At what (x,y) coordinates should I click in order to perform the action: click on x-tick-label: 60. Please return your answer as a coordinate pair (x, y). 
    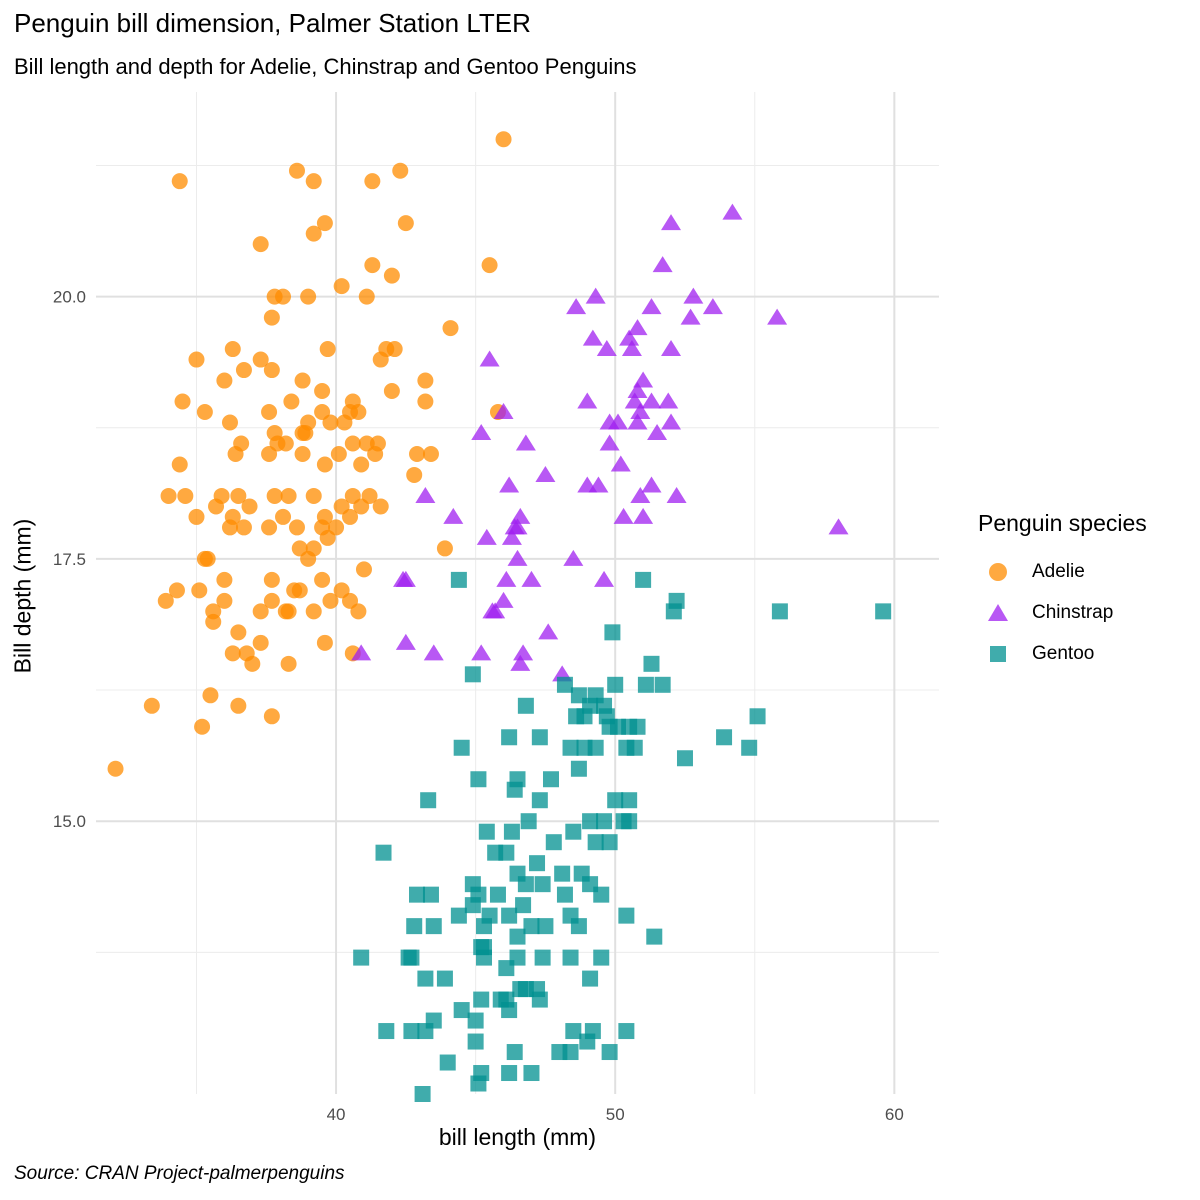
    Looking at the image, I should click on (894, 1114).